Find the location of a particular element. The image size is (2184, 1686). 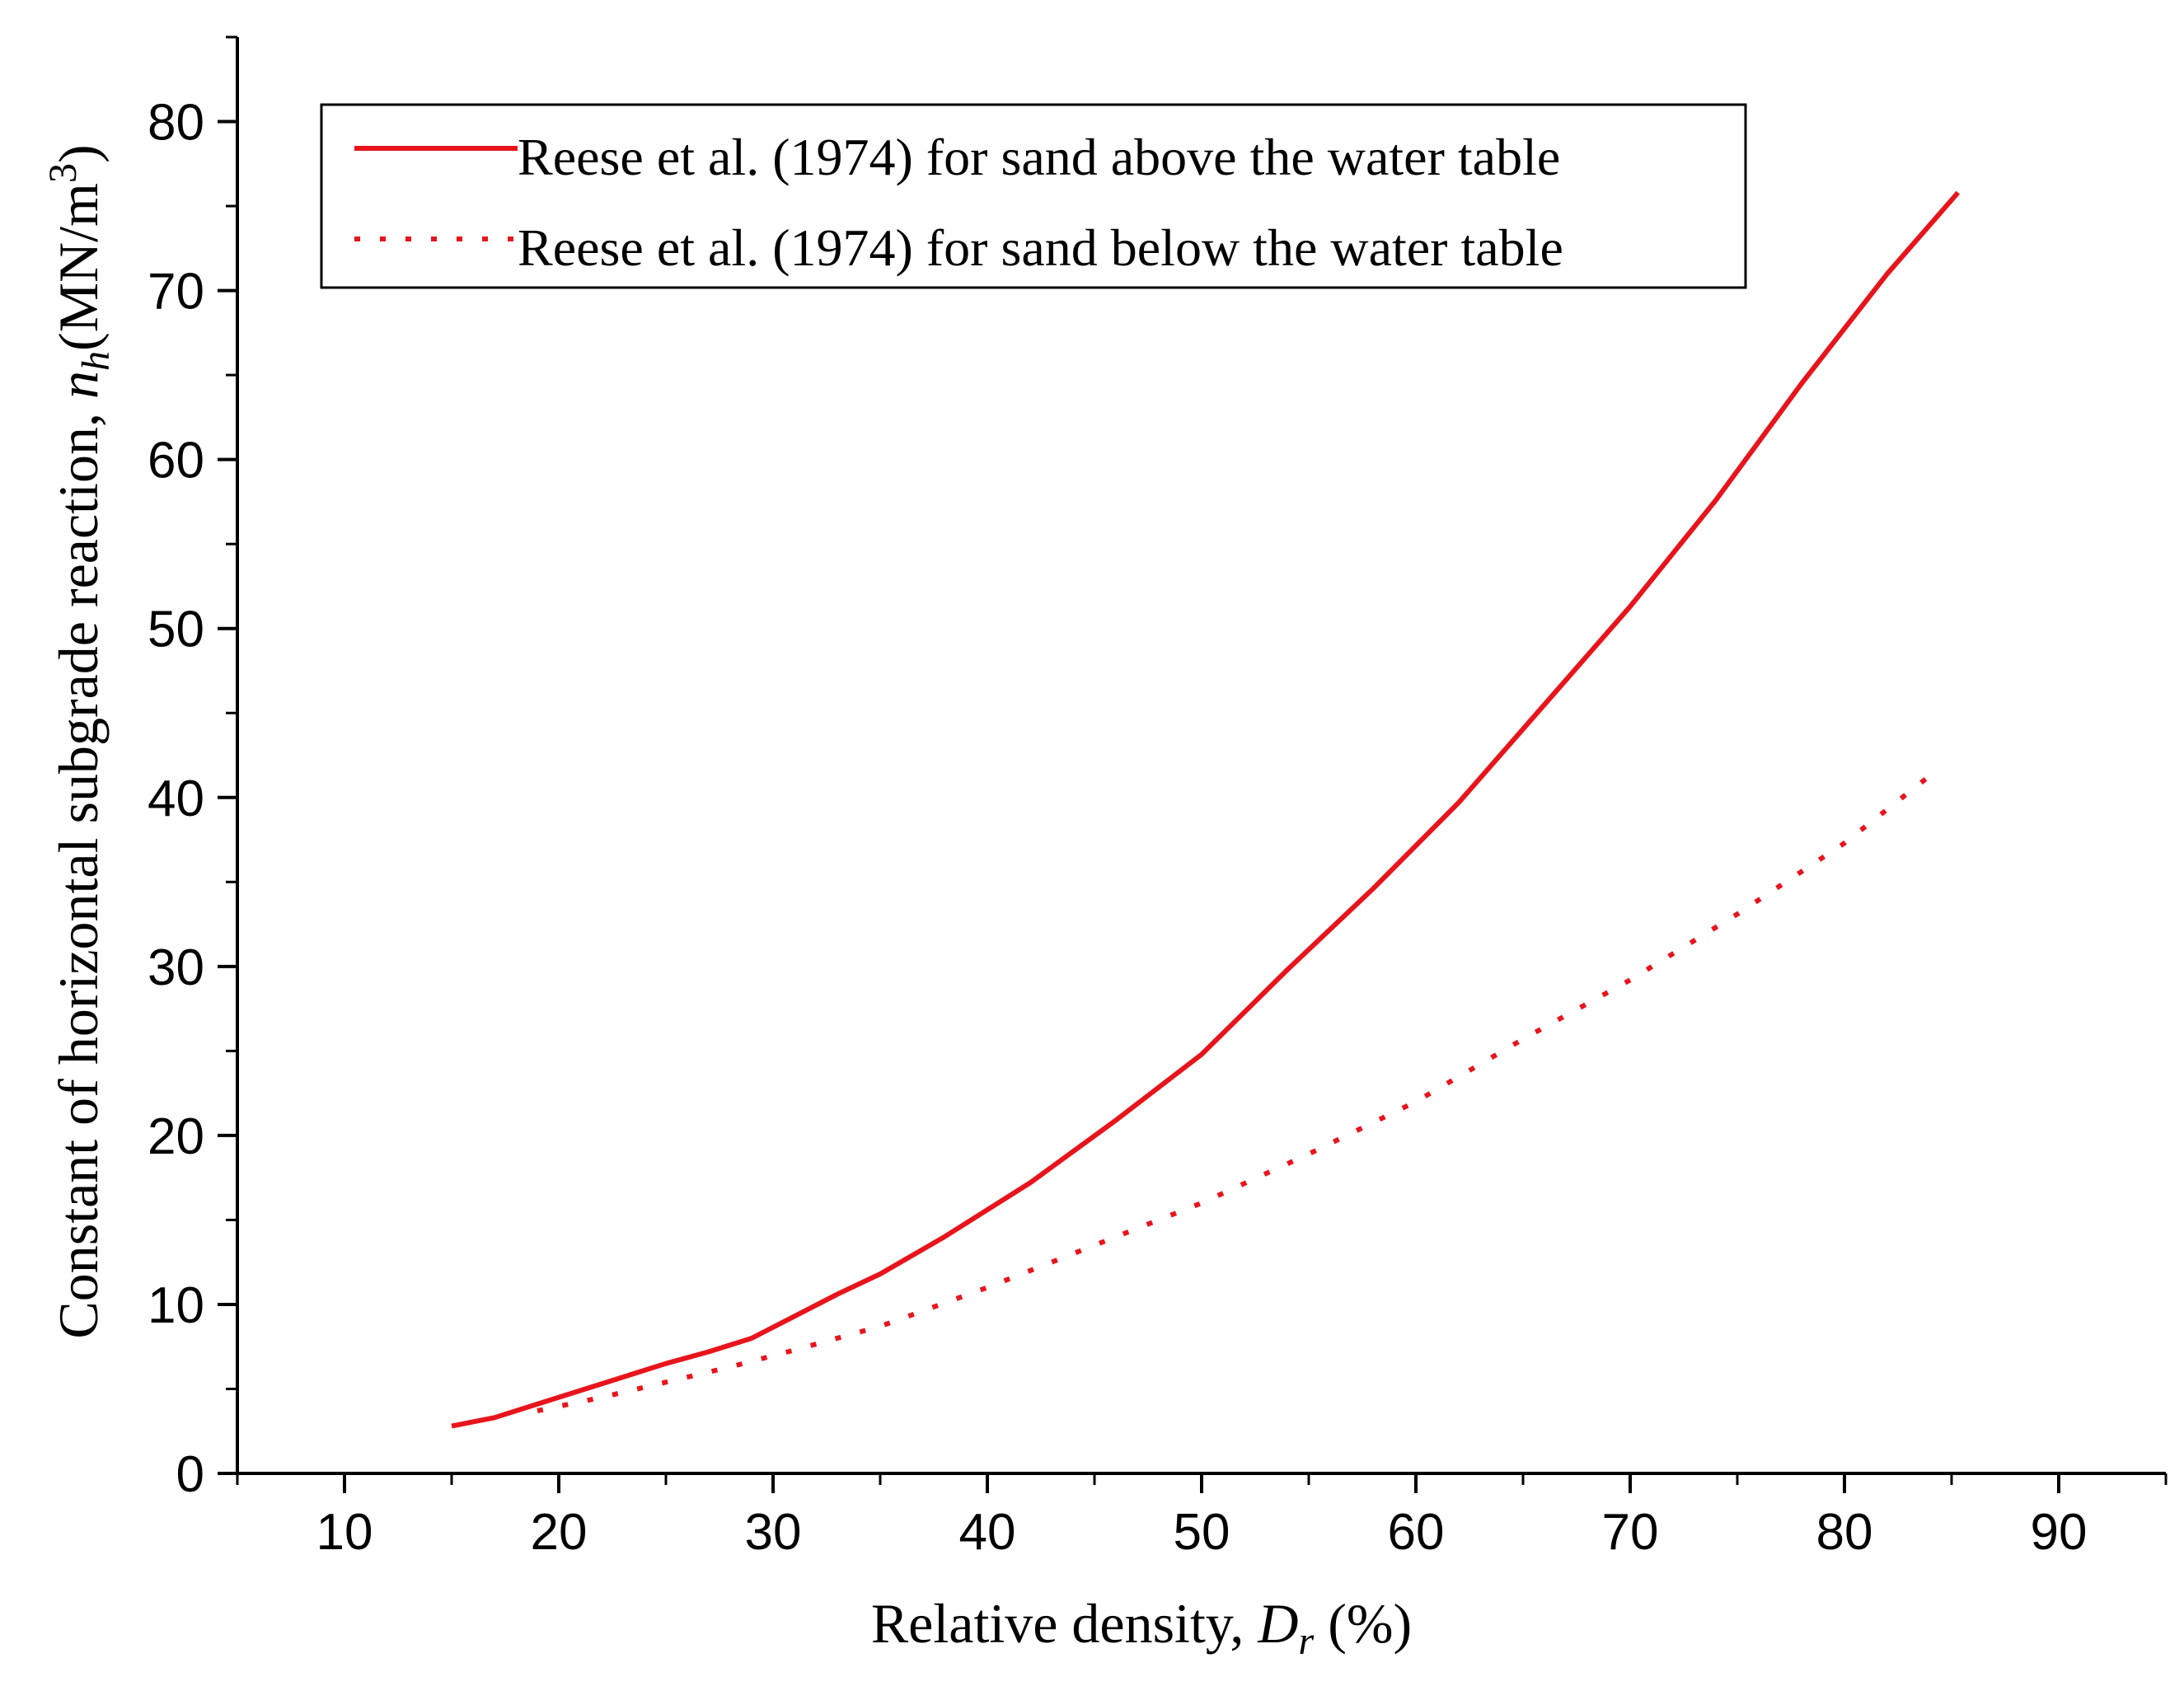

x-tick-label: 90 is located at coordinates (2059, 1532).